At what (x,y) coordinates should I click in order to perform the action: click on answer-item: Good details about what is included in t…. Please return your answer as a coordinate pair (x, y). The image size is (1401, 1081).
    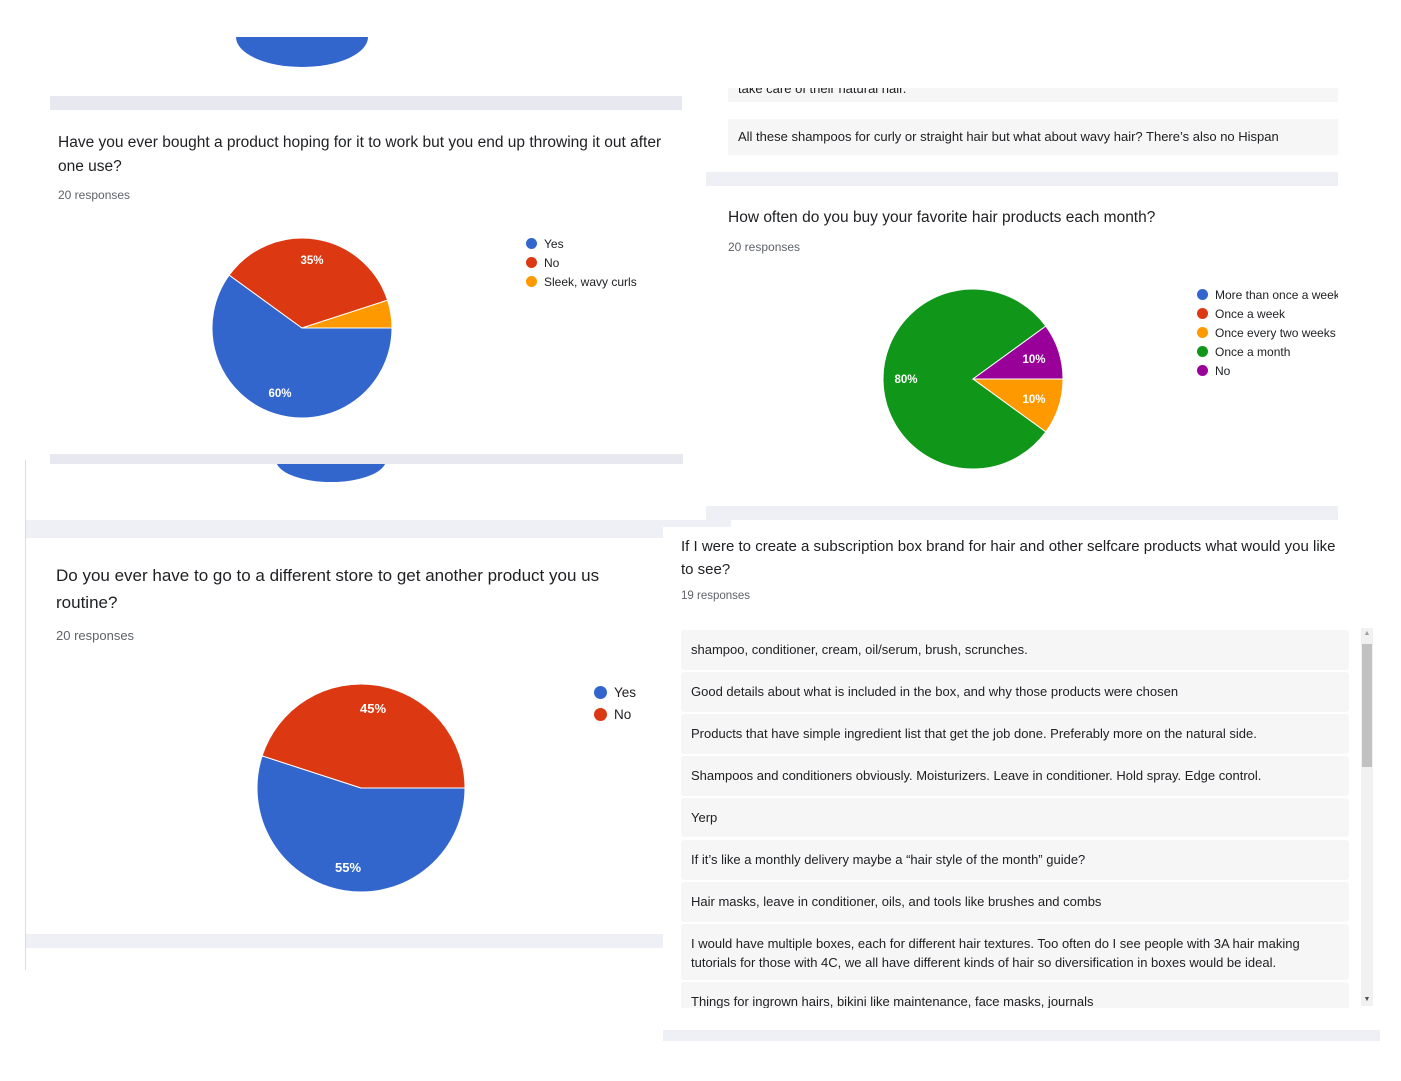
    Looking at the image, I should click on (1015, 692).